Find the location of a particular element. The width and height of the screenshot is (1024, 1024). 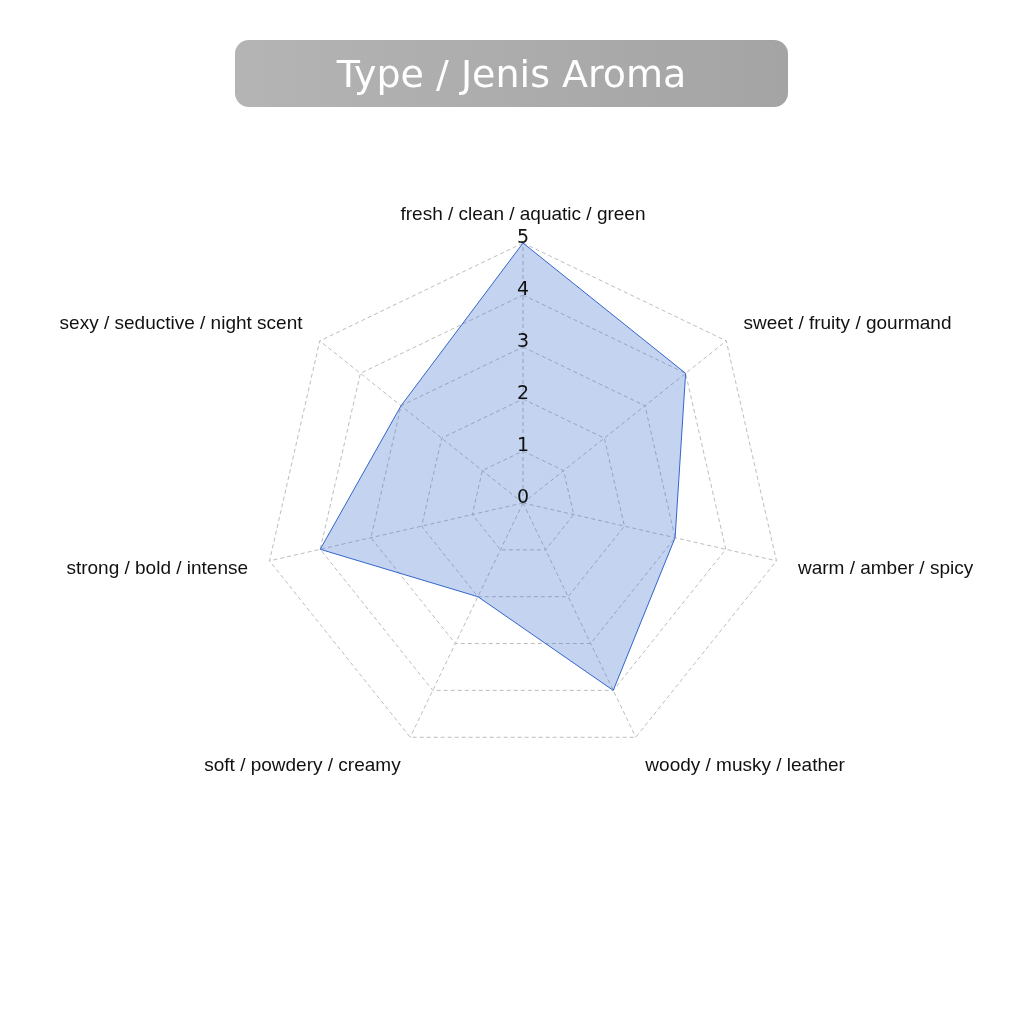

y-tick-label: 2 is located at coordinates (523, 392).